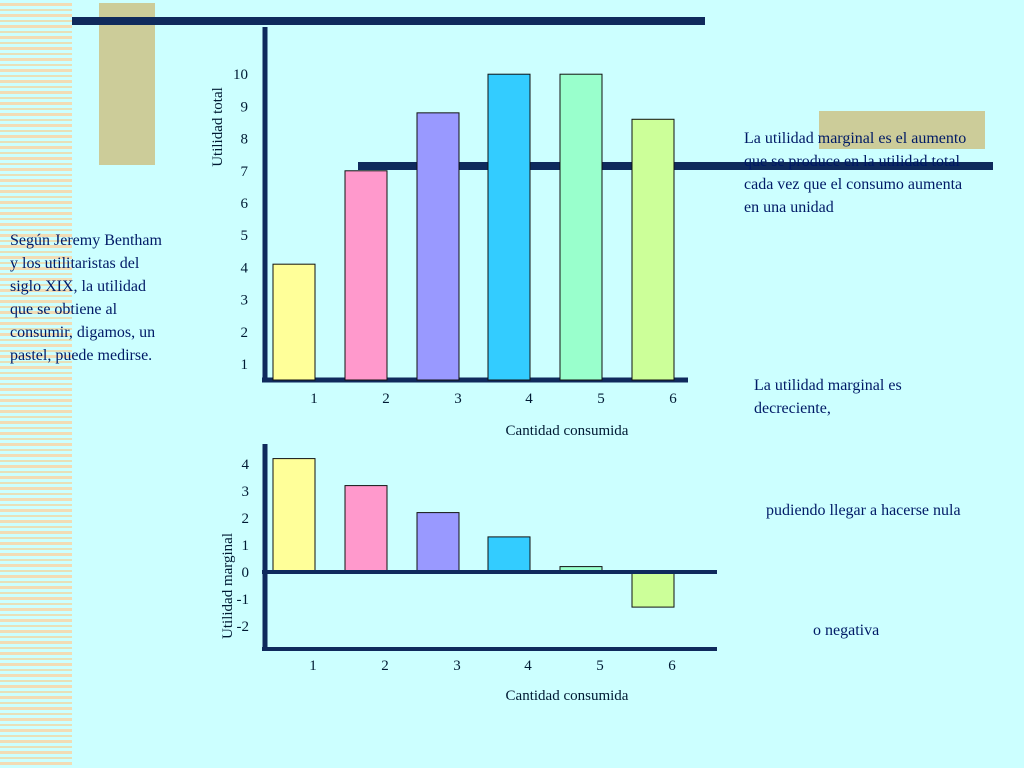 This screenshot has width=1024, height=768. I want to click on total-x-tick-5: 5, so click(601, 399).